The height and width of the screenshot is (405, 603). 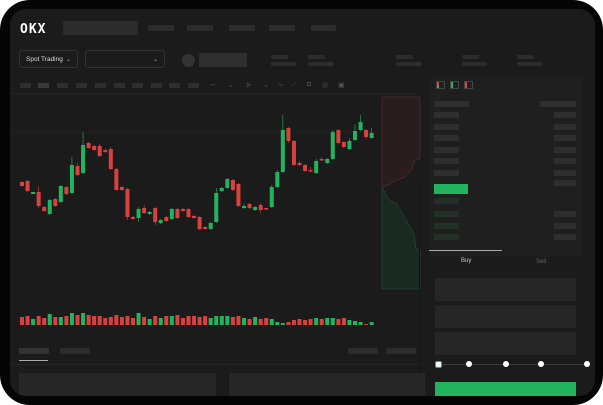 What do you see at coordinates (438, 364) in the screenshot?
I see `slider-handle` at bounding box center [438, 364].